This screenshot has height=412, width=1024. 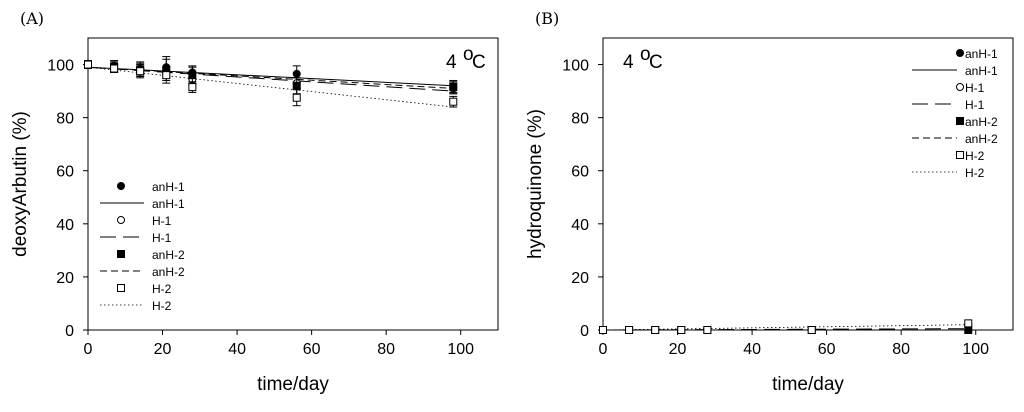 I want to click on panel-label: (B), so click(x=547, y=18).